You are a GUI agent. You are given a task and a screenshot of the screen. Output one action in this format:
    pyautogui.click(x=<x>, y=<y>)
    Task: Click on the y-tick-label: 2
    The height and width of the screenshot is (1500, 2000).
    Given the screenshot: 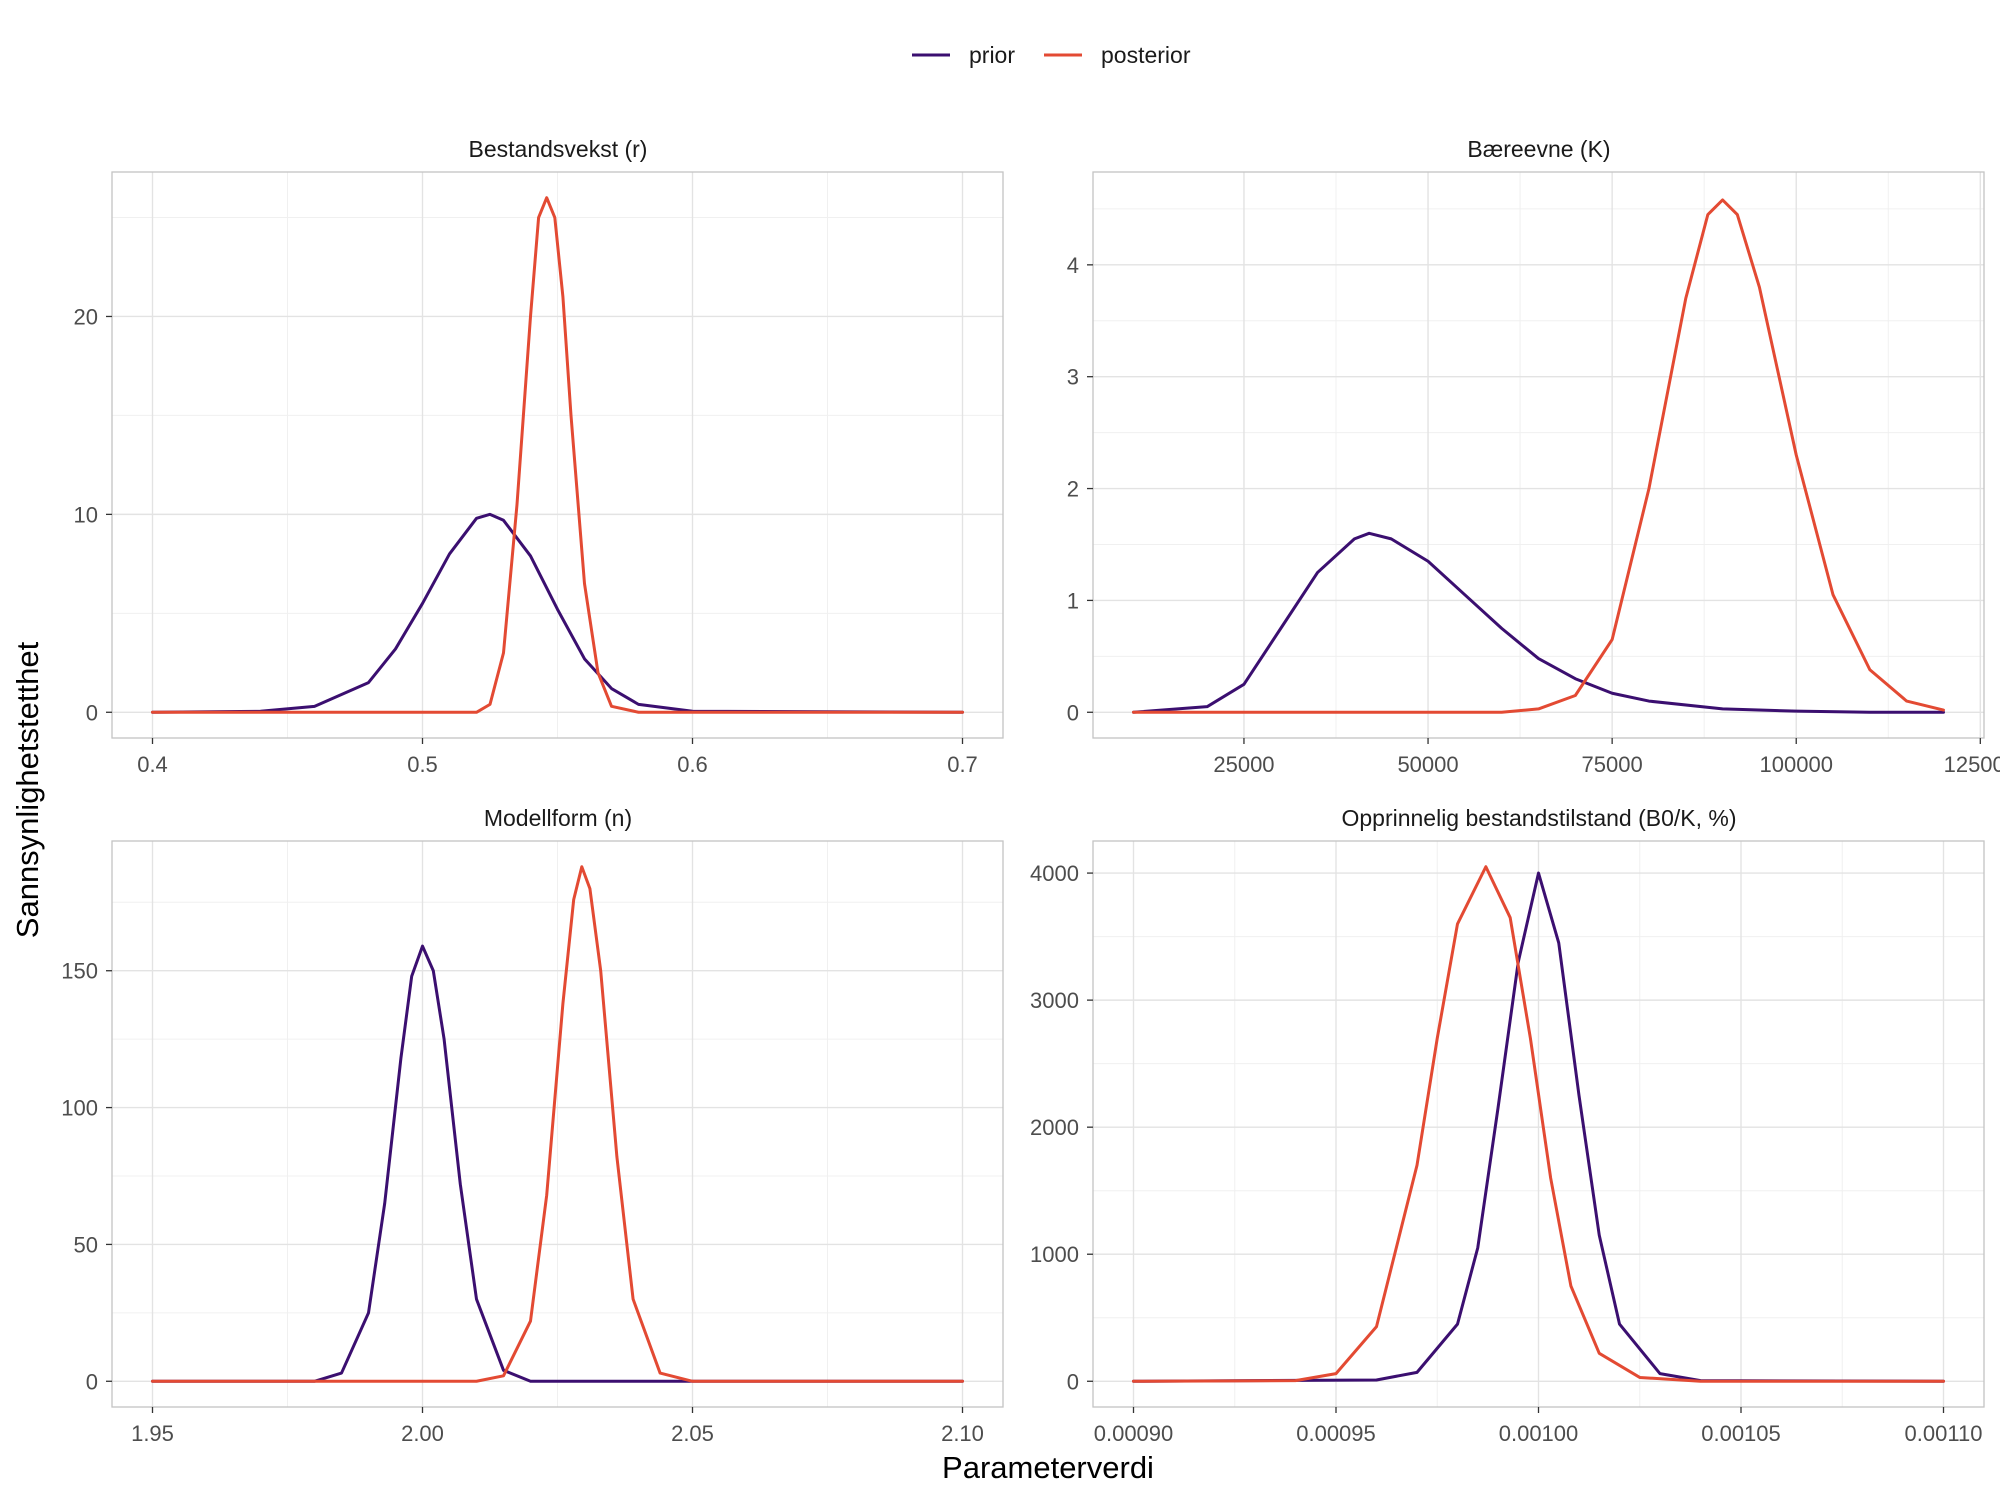 What is the action you would take?
    pyautogui.click(x=1073, y=489)
    